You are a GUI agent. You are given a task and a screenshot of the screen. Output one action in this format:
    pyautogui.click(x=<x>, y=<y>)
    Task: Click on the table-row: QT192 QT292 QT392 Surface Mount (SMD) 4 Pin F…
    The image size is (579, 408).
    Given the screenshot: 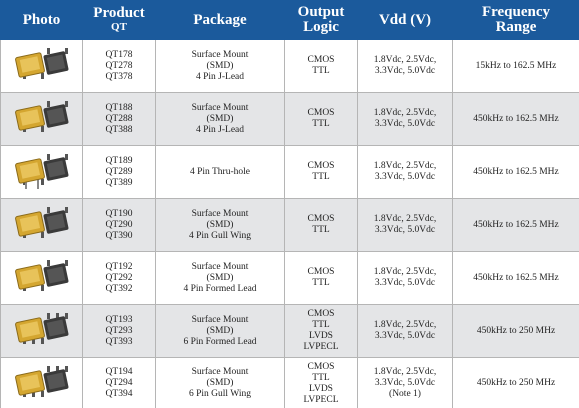 What is the action you would take?
    pyautogui.click(x=289, y=278)
    